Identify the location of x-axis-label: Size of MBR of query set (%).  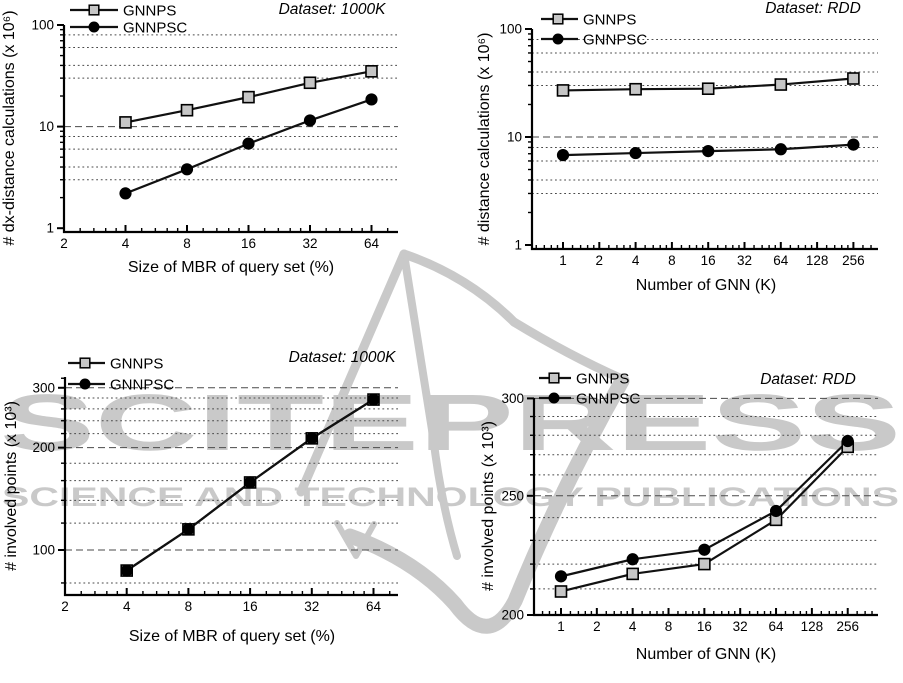
(231, 267).